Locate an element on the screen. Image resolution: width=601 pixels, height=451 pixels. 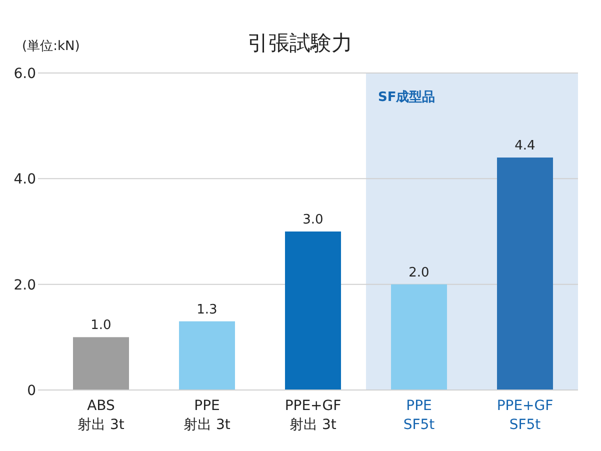
x-tick-label: ABS 射出 3t is located at coordinates (101, 415).